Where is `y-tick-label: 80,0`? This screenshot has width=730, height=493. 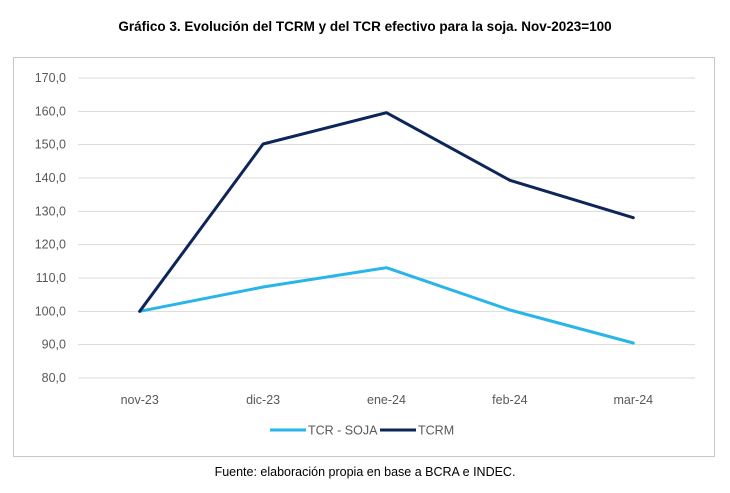 y-tick-label: 80,0 is located at coordinates (54, 378).